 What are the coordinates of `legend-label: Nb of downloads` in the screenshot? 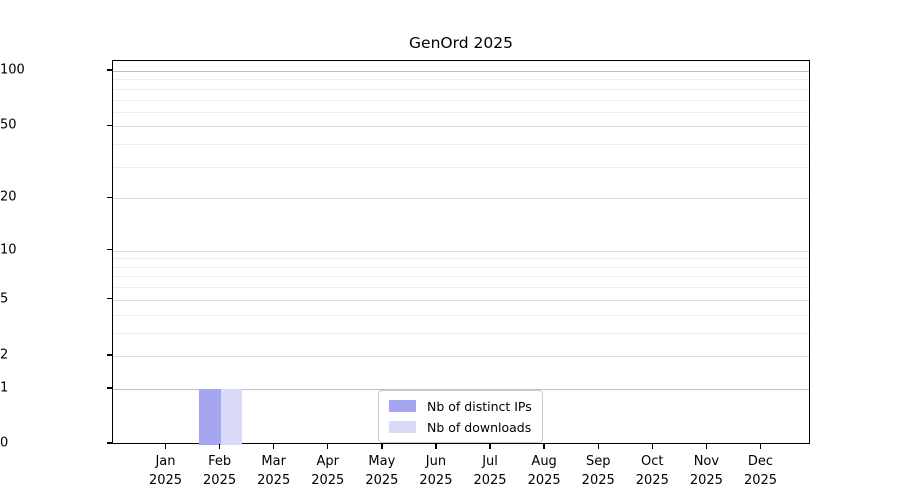 It's located at (479, 427).